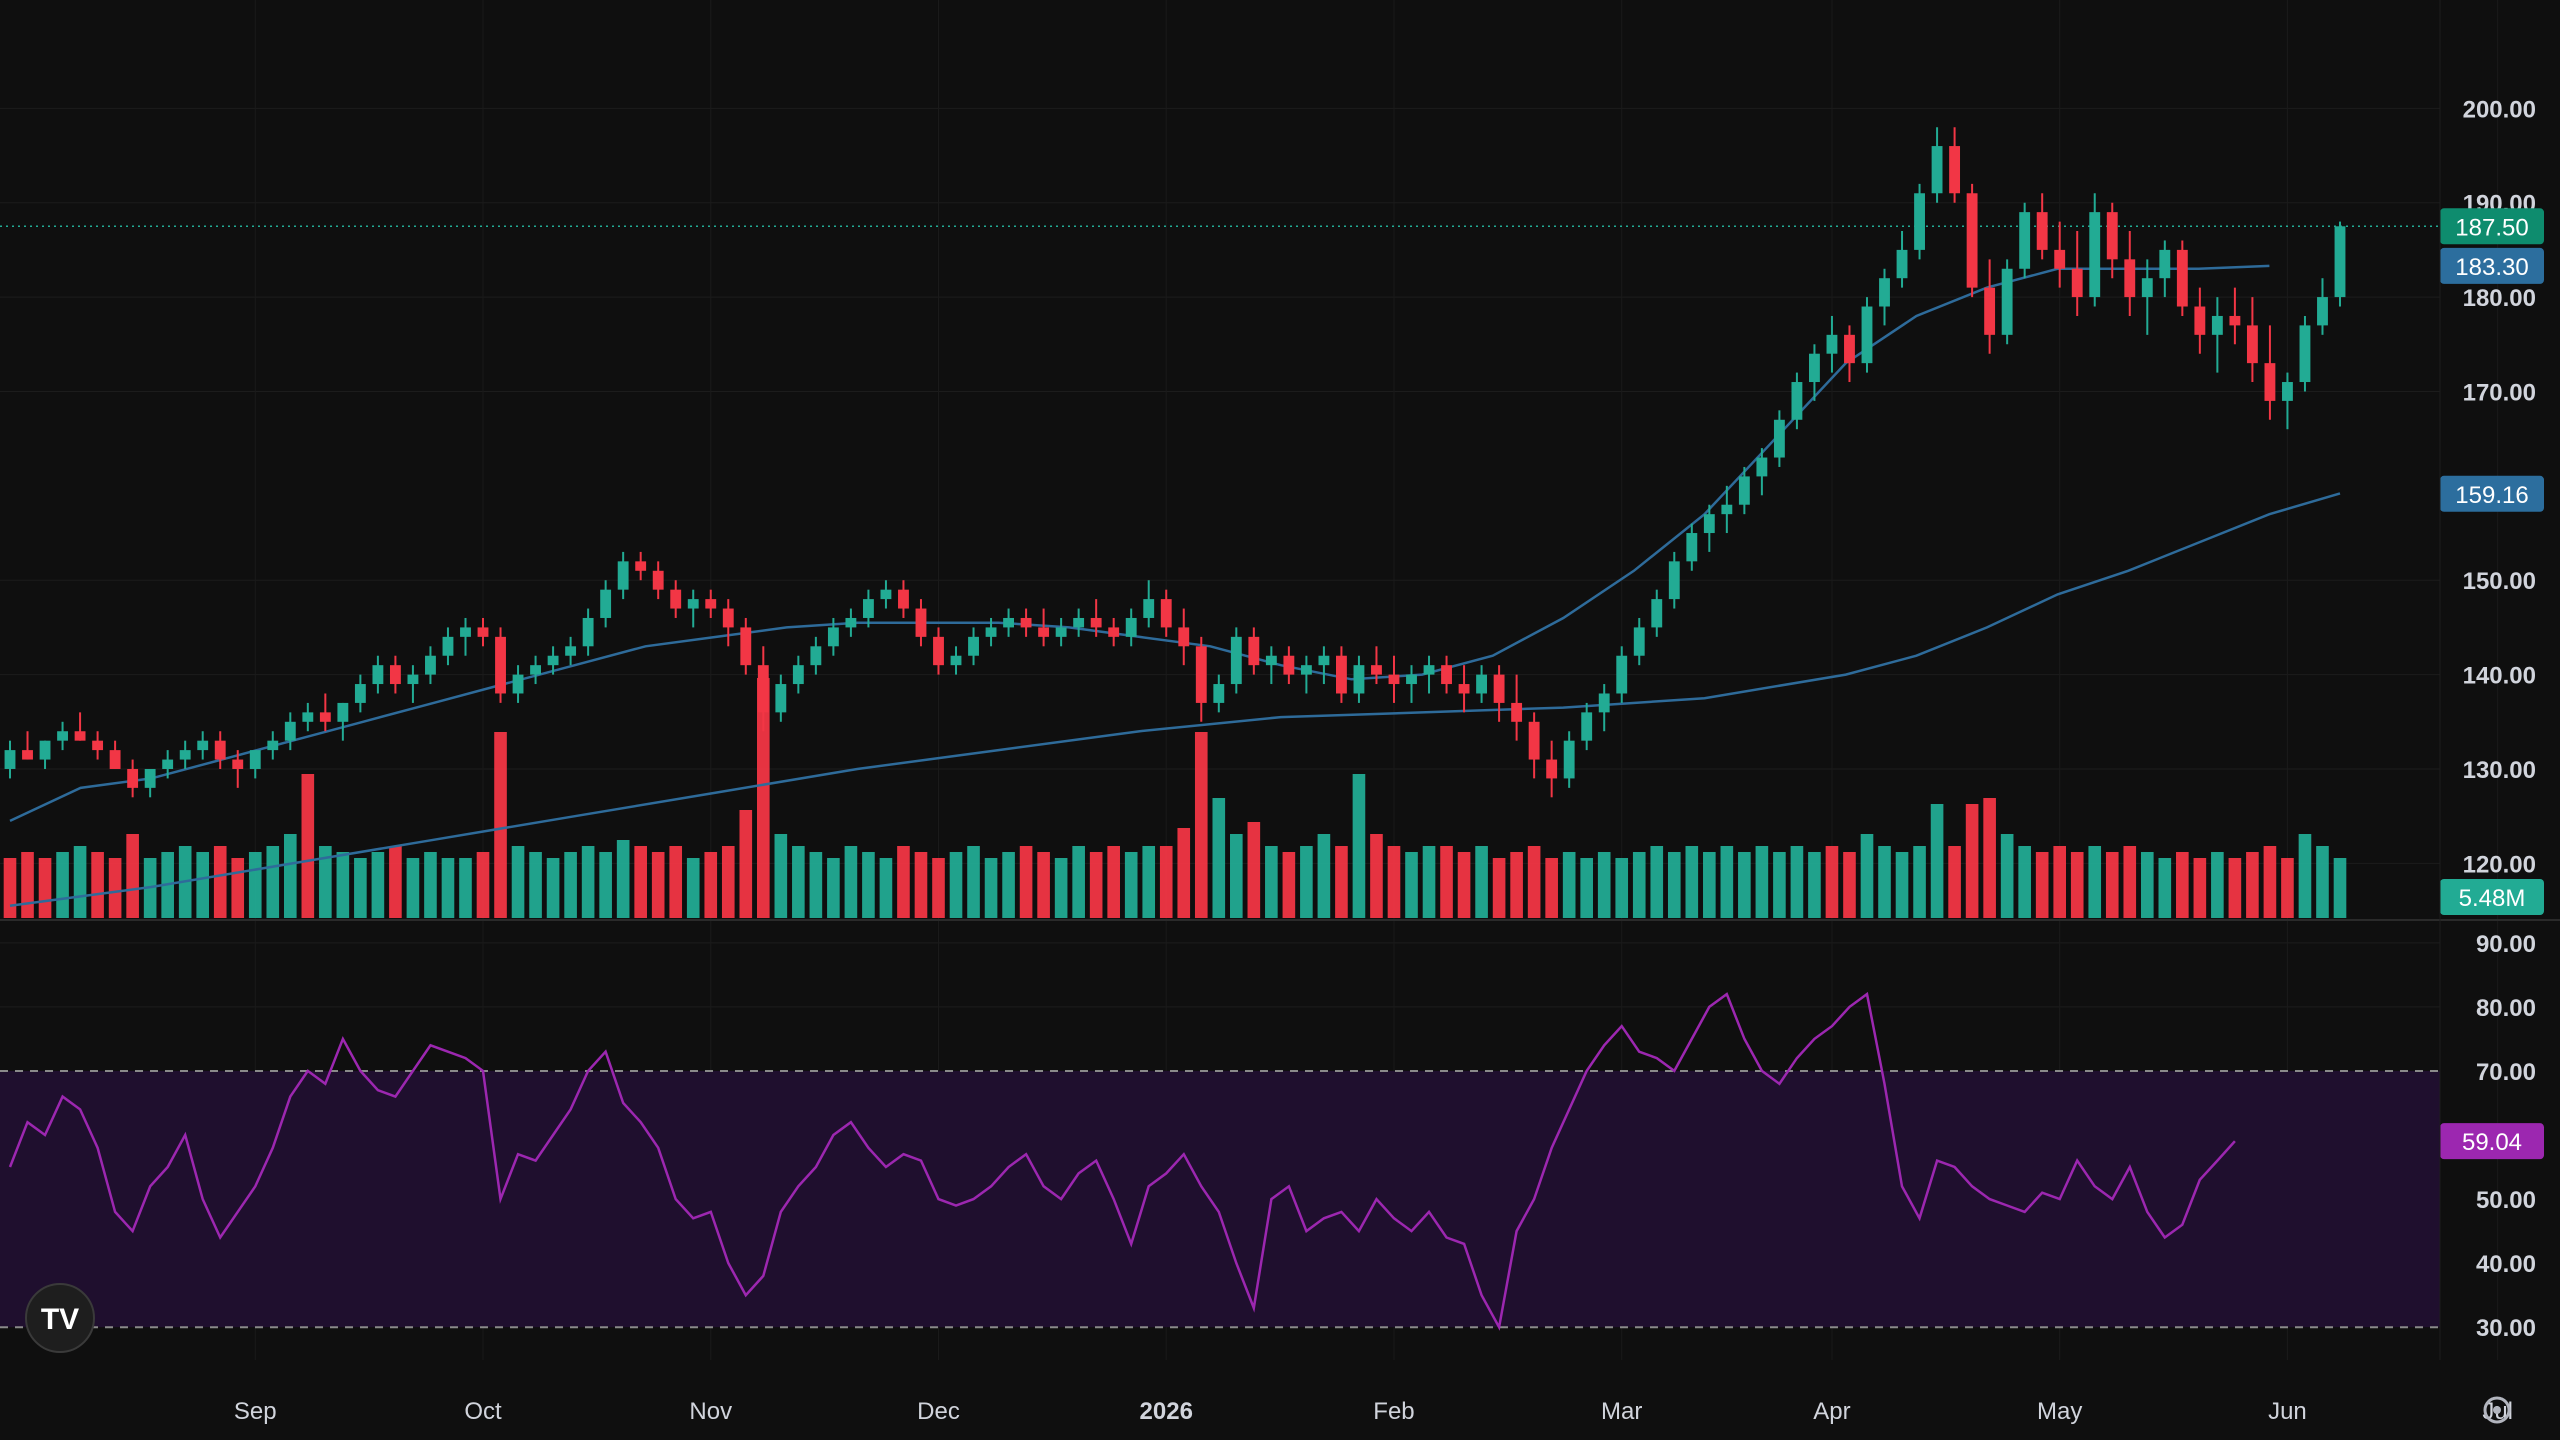 The image size is (2560, 1440). What do you see at coordinates (2499, 392) in the screenshot?
I see `price-tick-label: 170.00` at bounding box center [2499, 392].